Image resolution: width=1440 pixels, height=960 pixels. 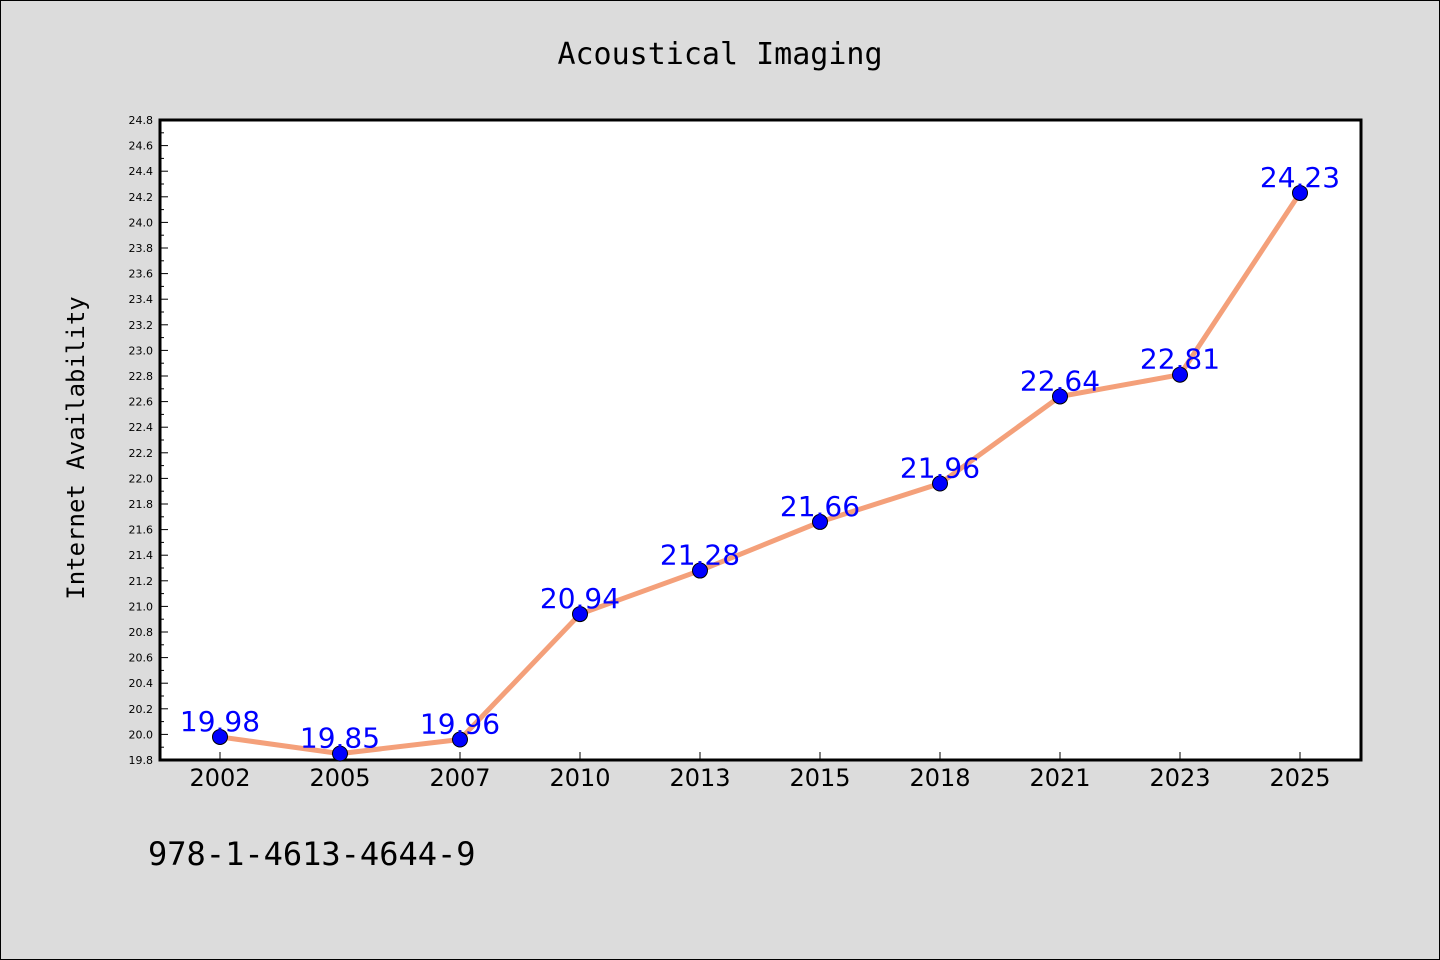 What do you see at coordinates (141, 427) in the screenshot?
I see `y-tick-label: 22.4` at bounding box center [141, 427].